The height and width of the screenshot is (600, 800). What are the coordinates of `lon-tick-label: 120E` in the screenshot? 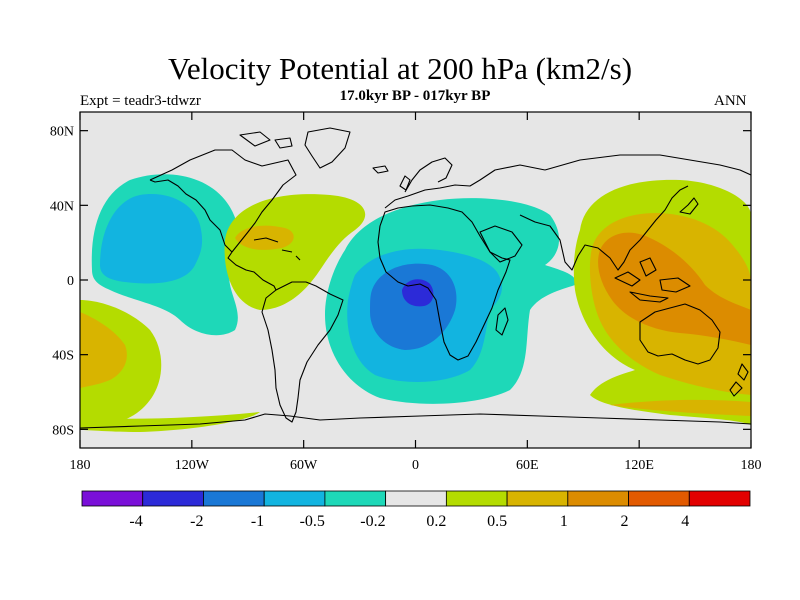 It's located at (639, 465).